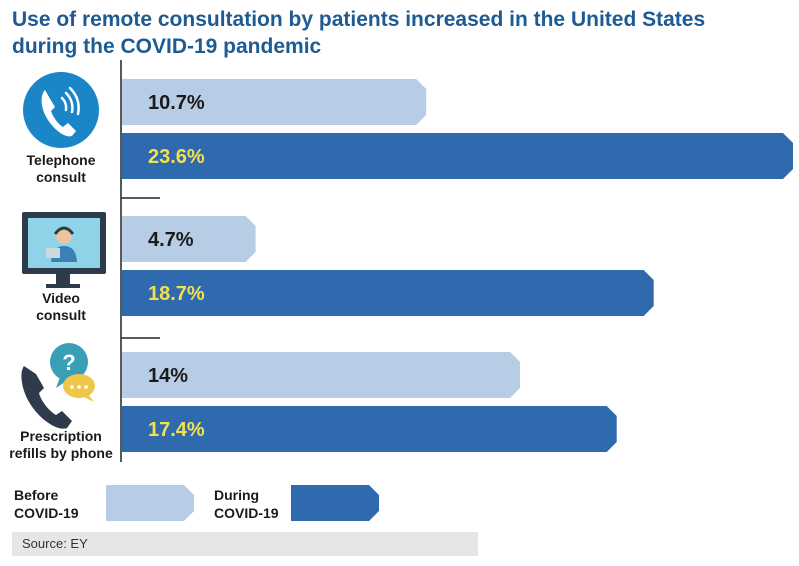 The image size is (799, 566). What do you see at coordinates (245, 544) in the screenshot?
I see `source-note: Source: EY` at bounding box center [245, 544].